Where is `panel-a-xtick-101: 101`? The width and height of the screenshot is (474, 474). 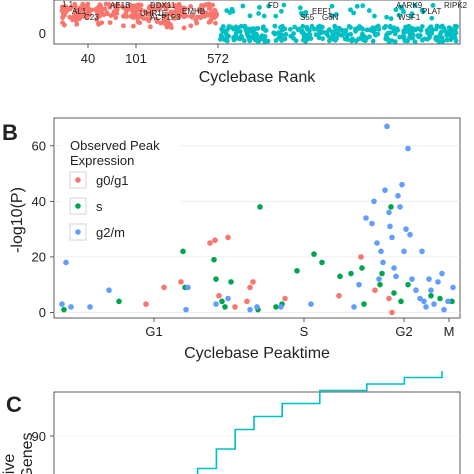
panel-a-xtick-101: 101 is located at coordinates (136, 58).